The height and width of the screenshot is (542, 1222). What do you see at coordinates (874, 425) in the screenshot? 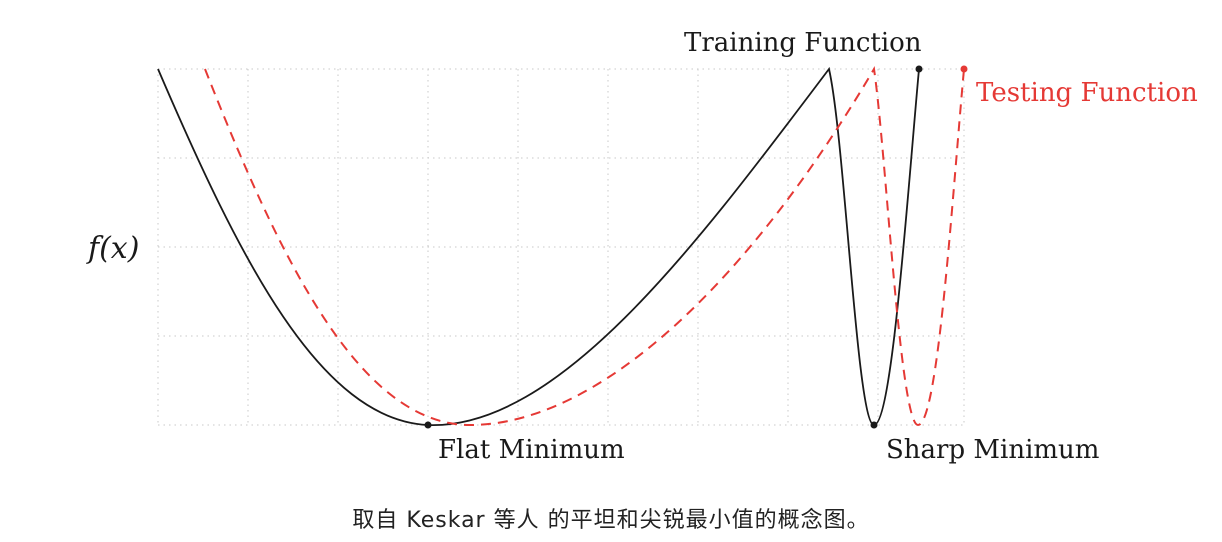
I see `sharp-minimum-marker` at bounding box center [874, 425].